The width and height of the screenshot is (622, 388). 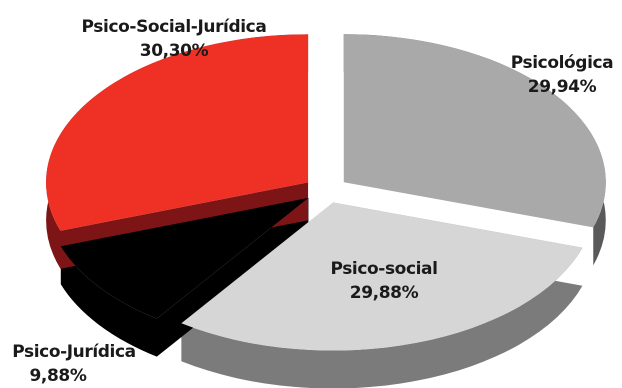 What do you see at coordinates (174, 39) in the screenshot?
I see `label-psico-social-juridica: Psico-Social-Jurídica 30,30%` at bounding box center [174, 39].